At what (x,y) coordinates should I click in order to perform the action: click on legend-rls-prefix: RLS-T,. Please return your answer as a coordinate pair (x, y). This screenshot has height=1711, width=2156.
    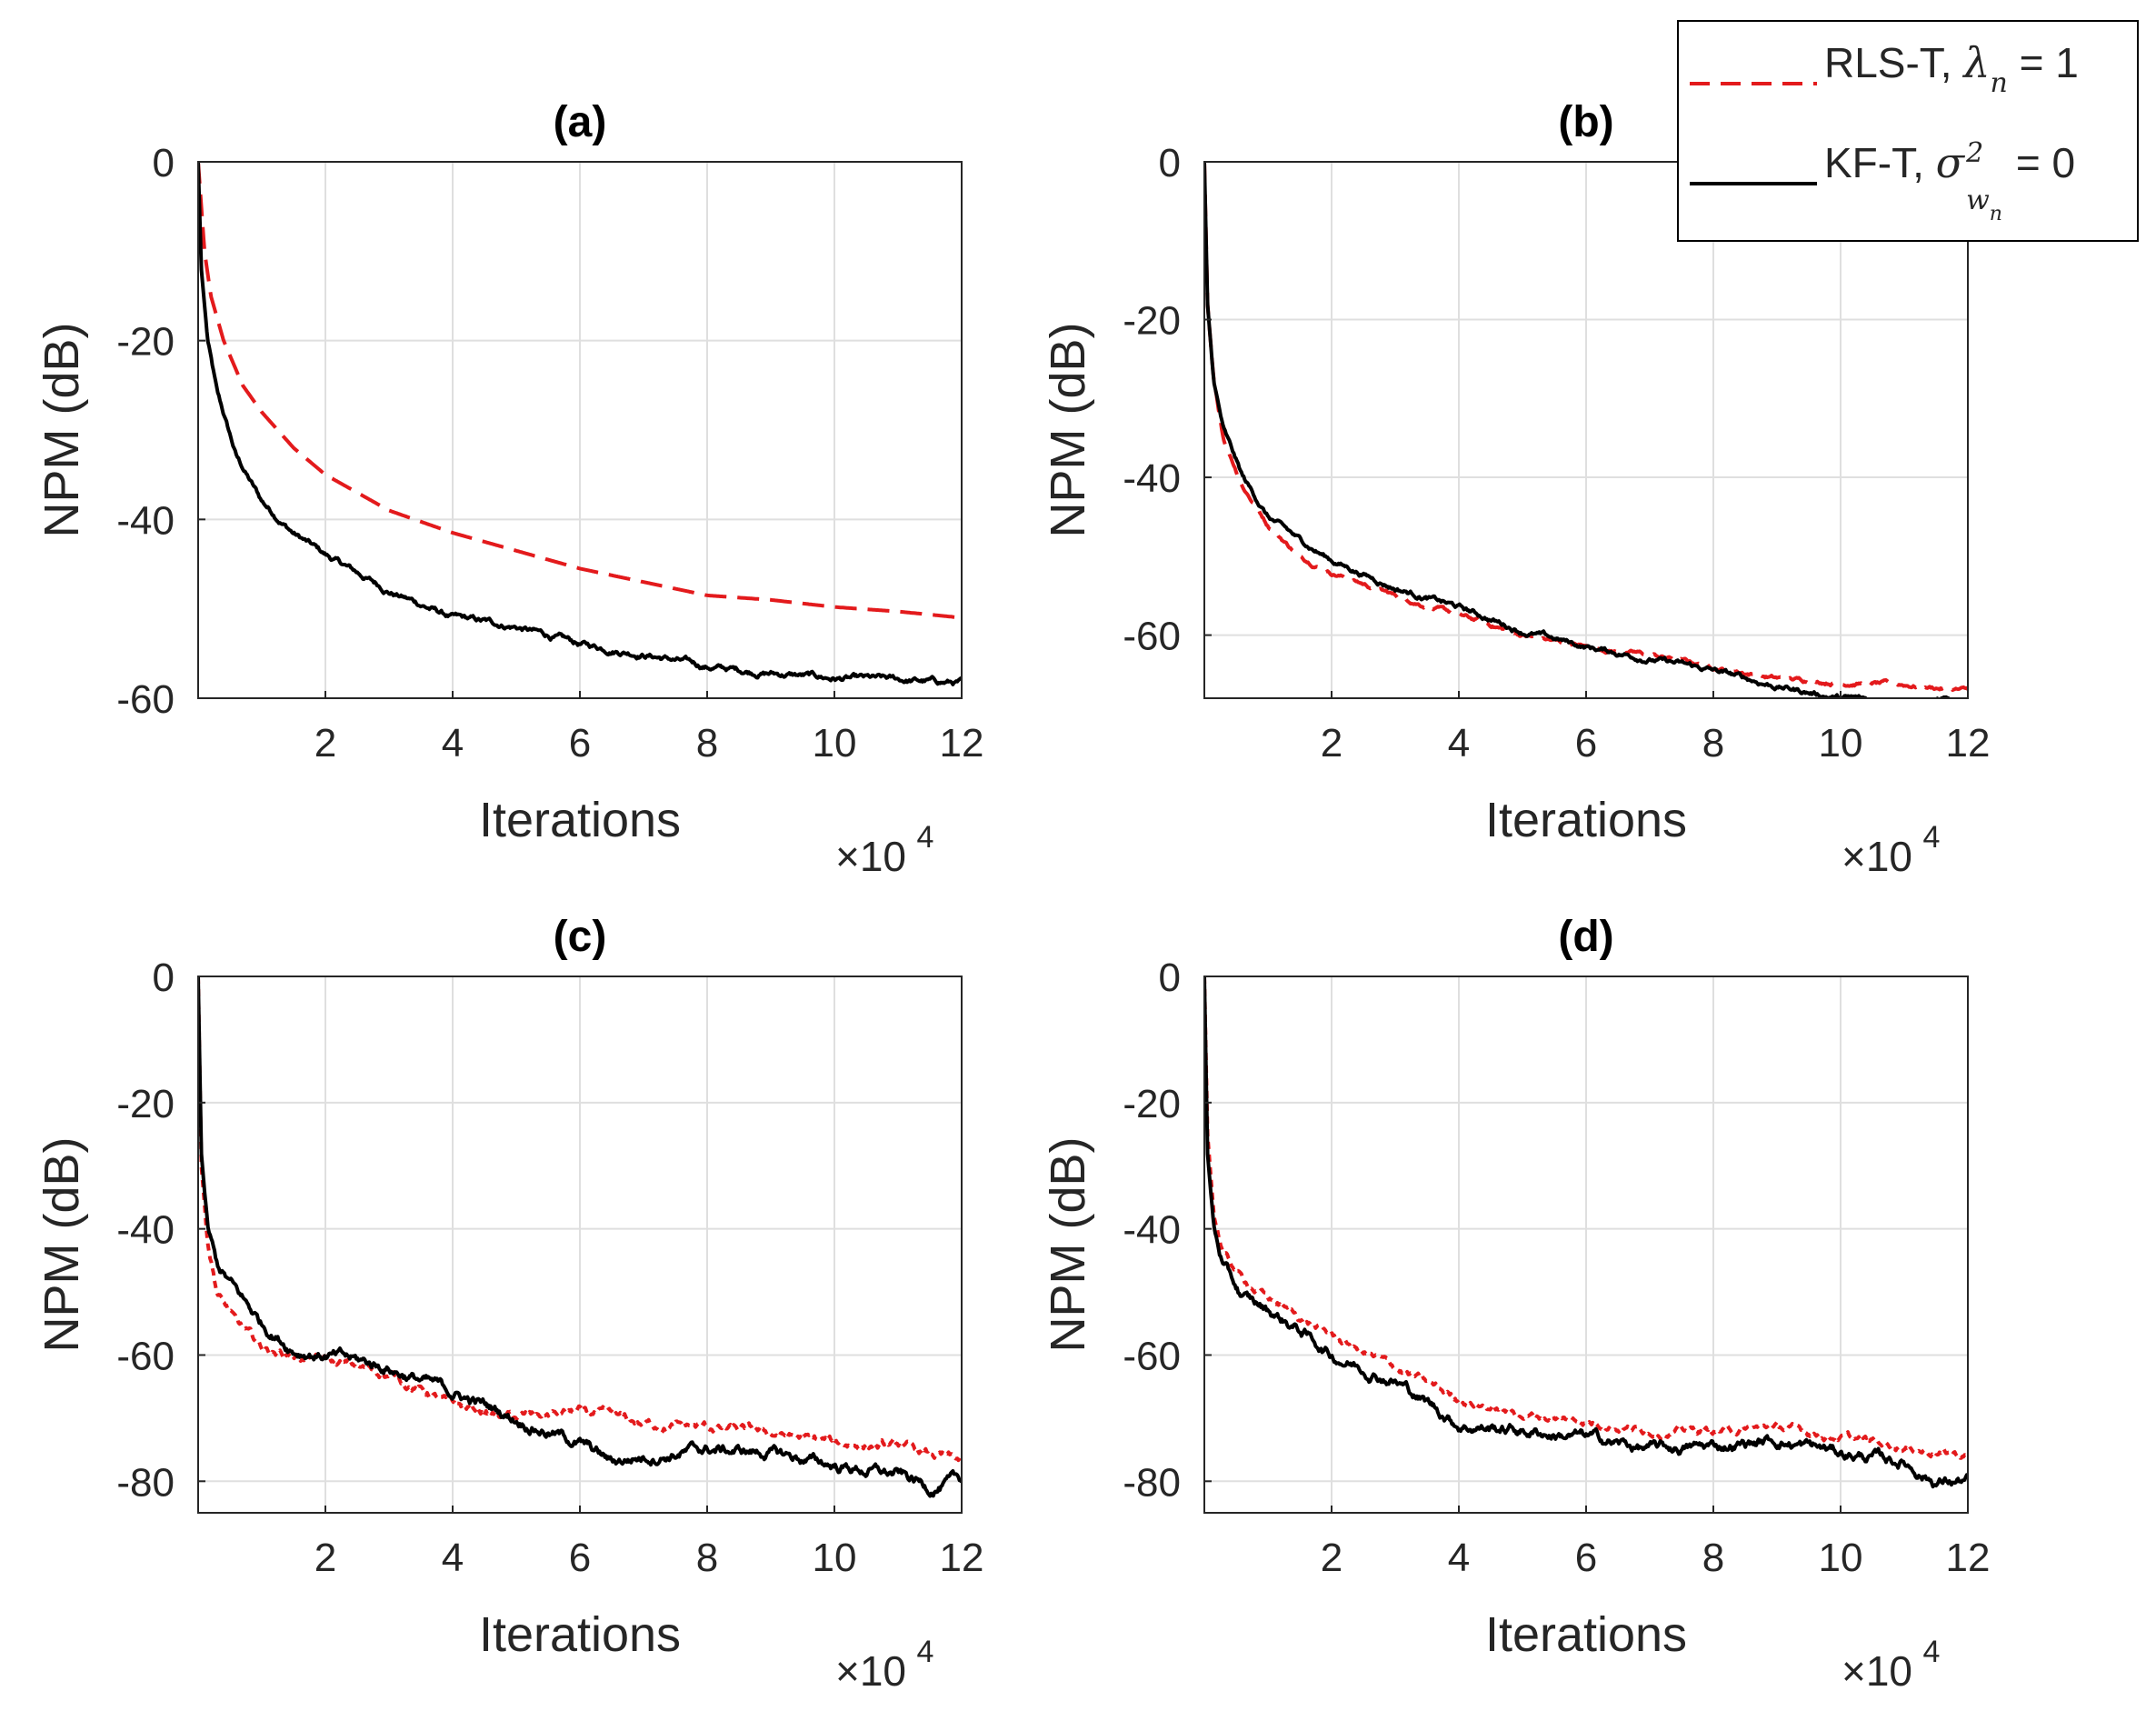
    Looking at the image, I should click on (1894, 62).